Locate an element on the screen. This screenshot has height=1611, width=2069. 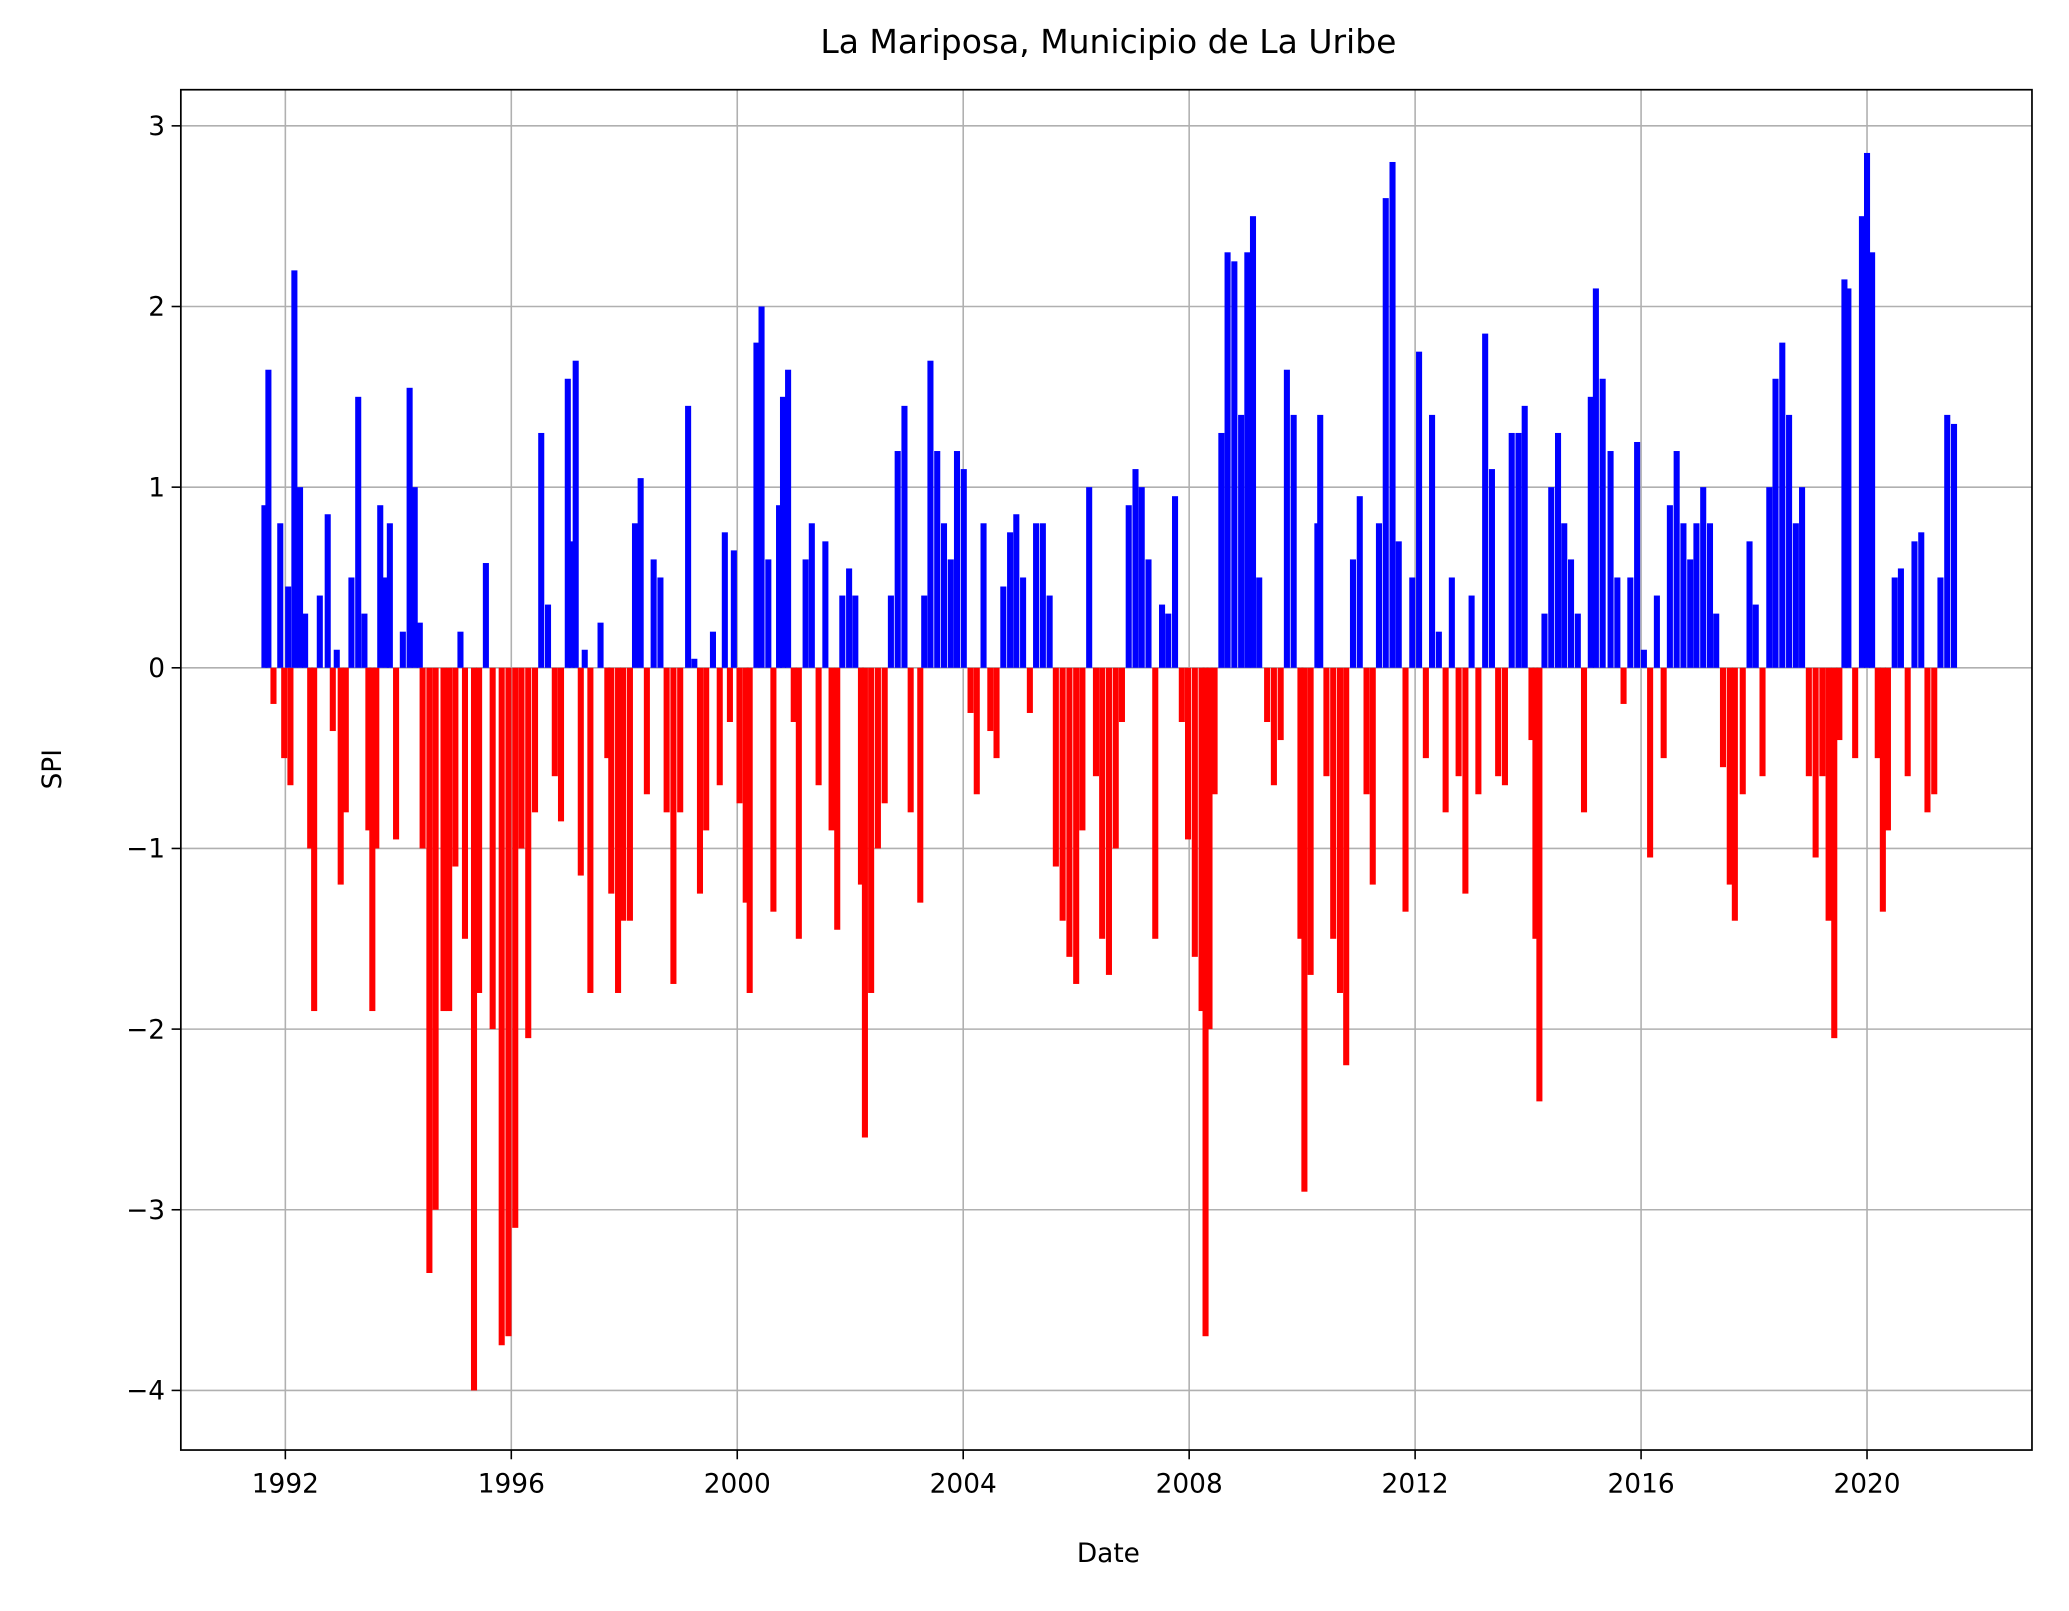
x-tick-label: 2020 is located at coordinates (1866, 1484).